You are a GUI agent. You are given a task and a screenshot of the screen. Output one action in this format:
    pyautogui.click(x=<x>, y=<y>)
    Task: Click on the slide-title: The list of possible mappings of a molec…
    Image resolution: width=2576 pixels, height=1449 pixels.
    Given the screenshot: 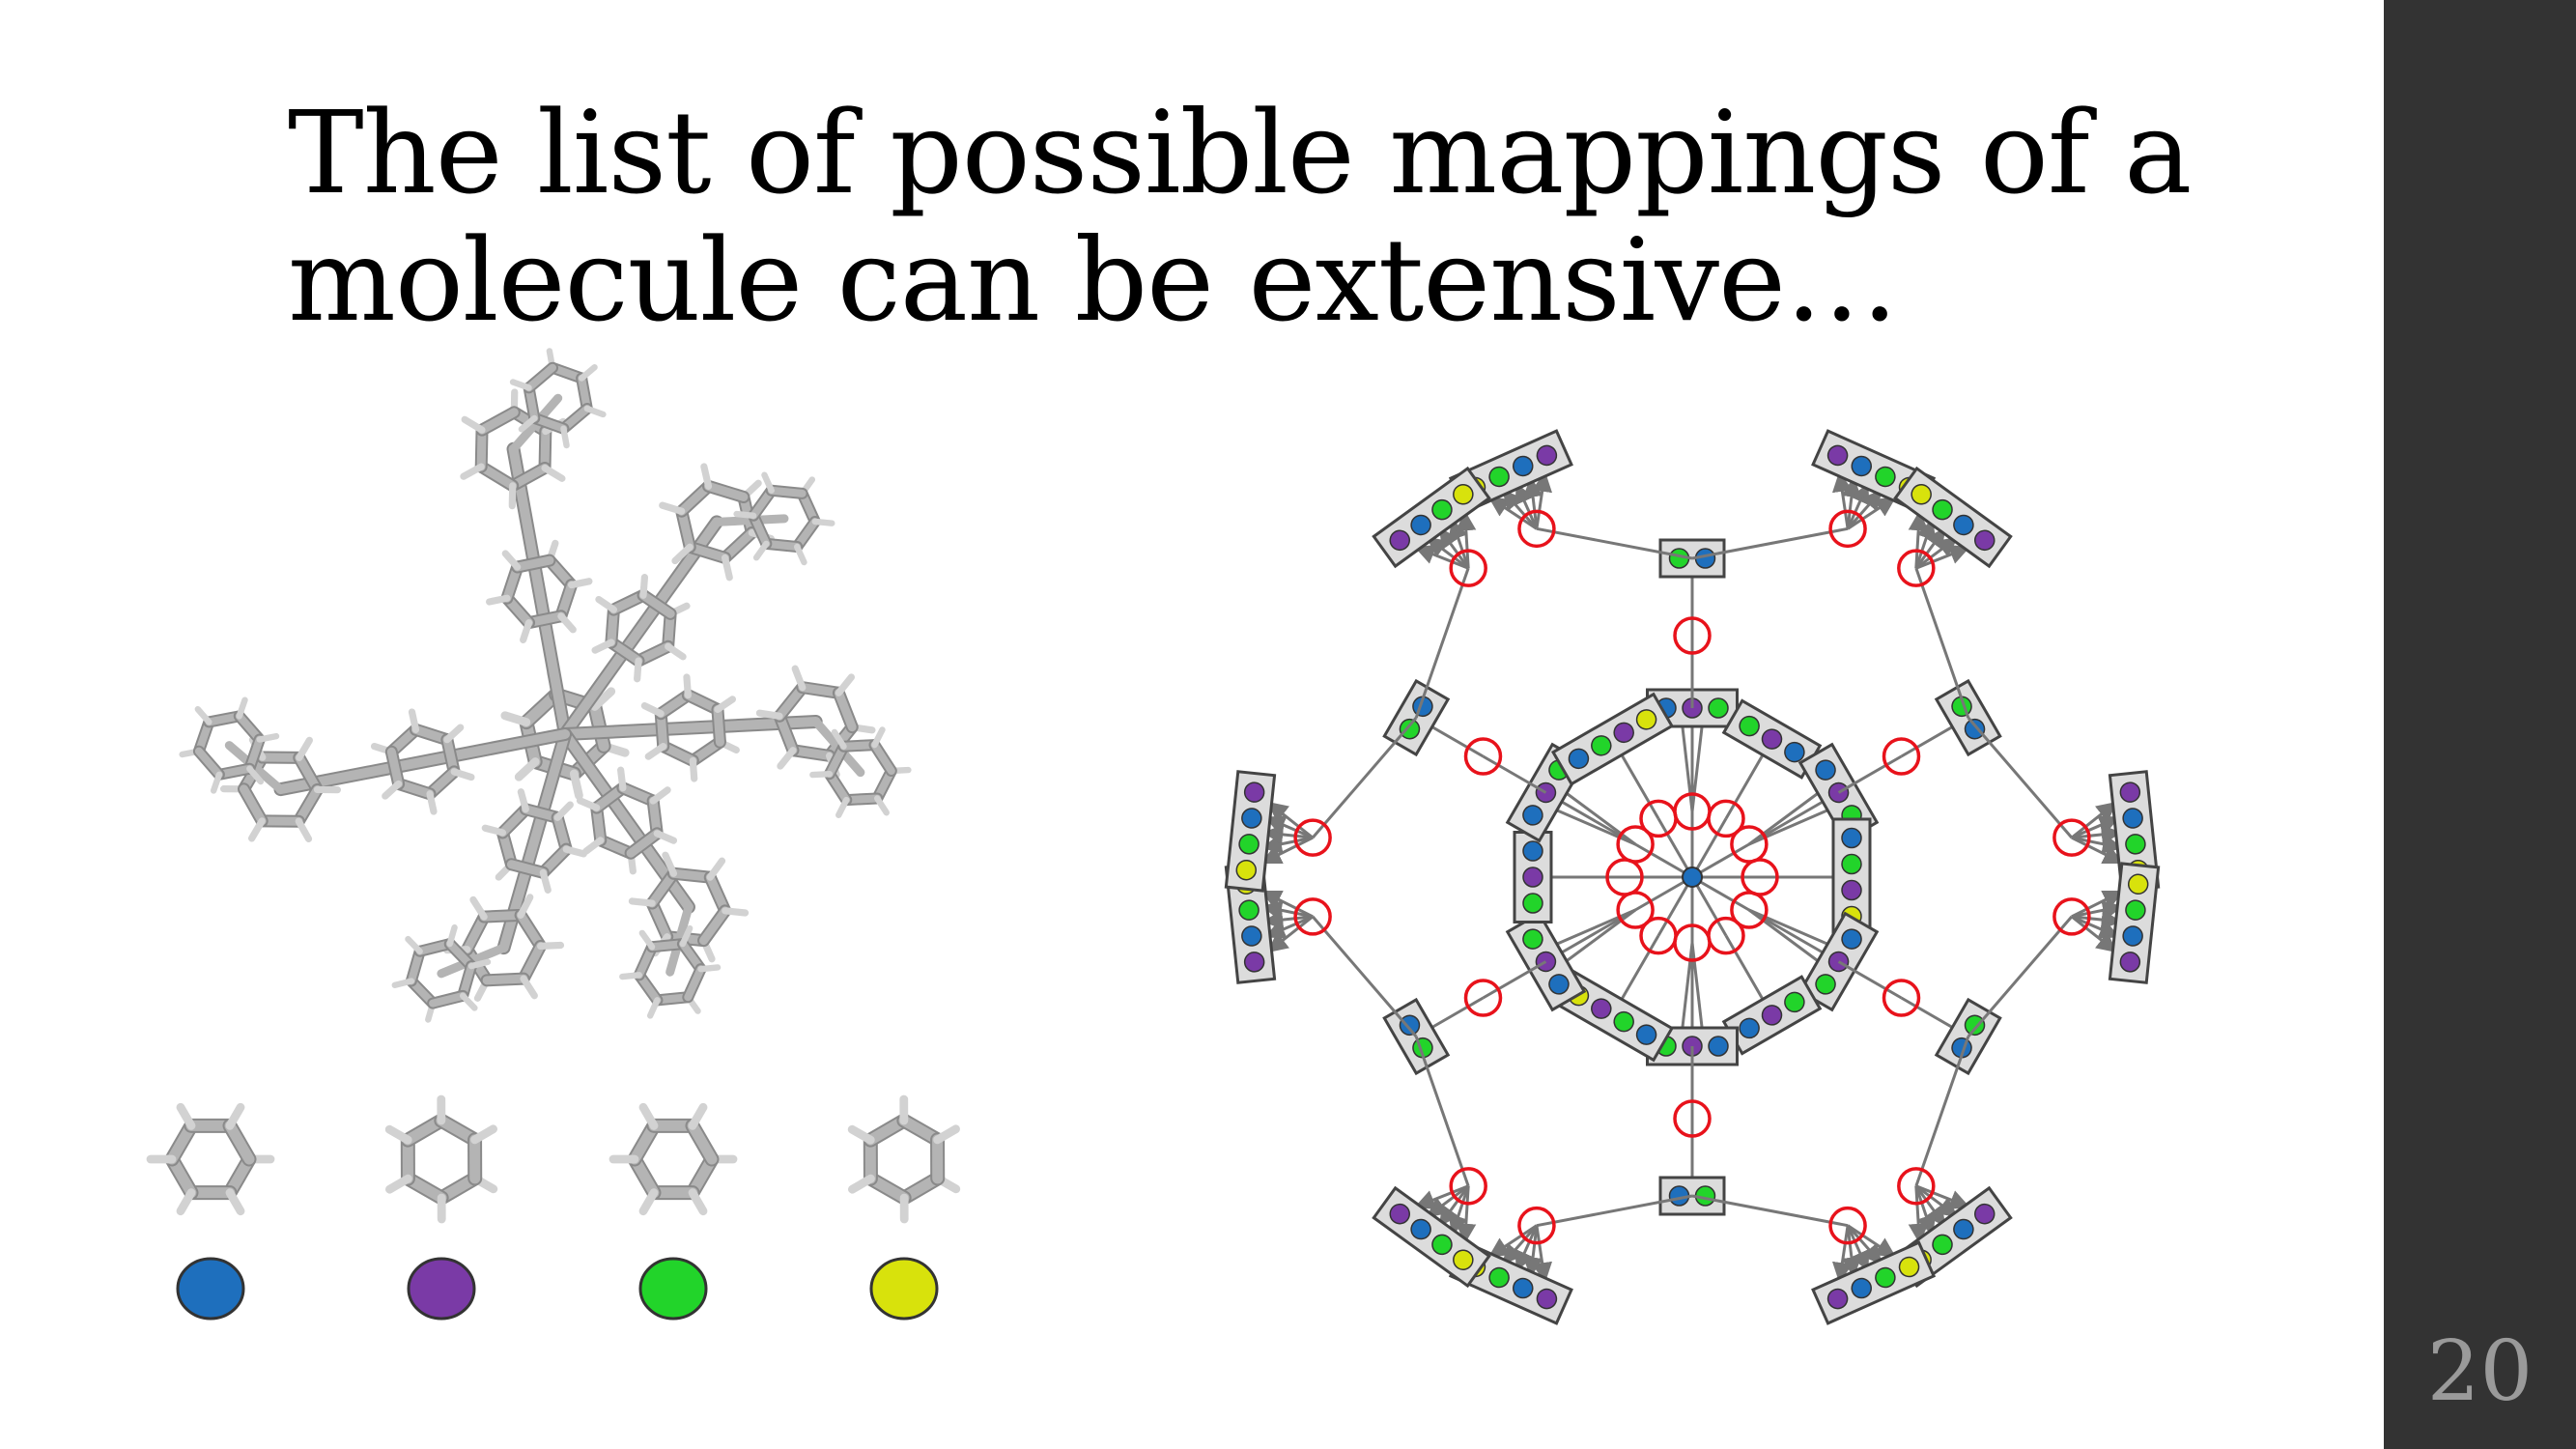 What is the action you would take?
    pyautogui.click(x=1311, y=216)
    